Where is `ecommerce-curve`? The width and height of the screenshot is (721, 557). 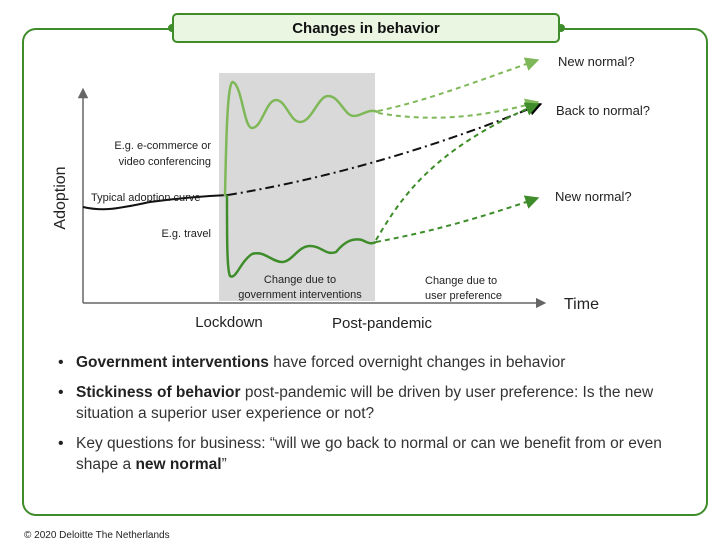
ecommerce-curve is located at coordinates (301, 138).